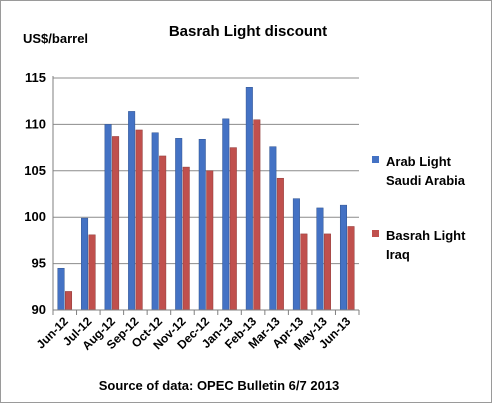 The image size is (494, 405). Describe the element at coordinates (35, 216) in the screenshot. I see `y-tick-label: 100` at that location.